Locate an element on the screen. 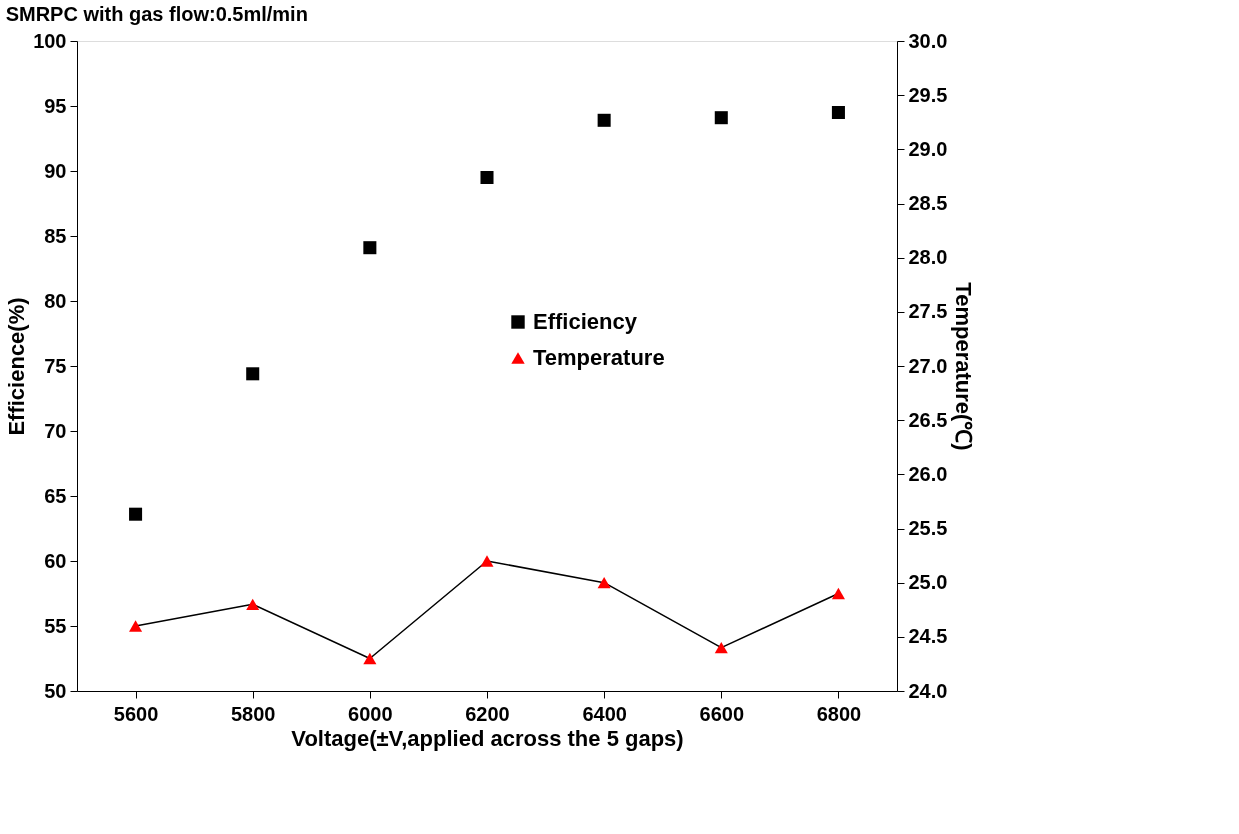 The width and height of the screenshot is (1239, 834). y2-tick-label: 24.0 is located at coordinates (928, 690).